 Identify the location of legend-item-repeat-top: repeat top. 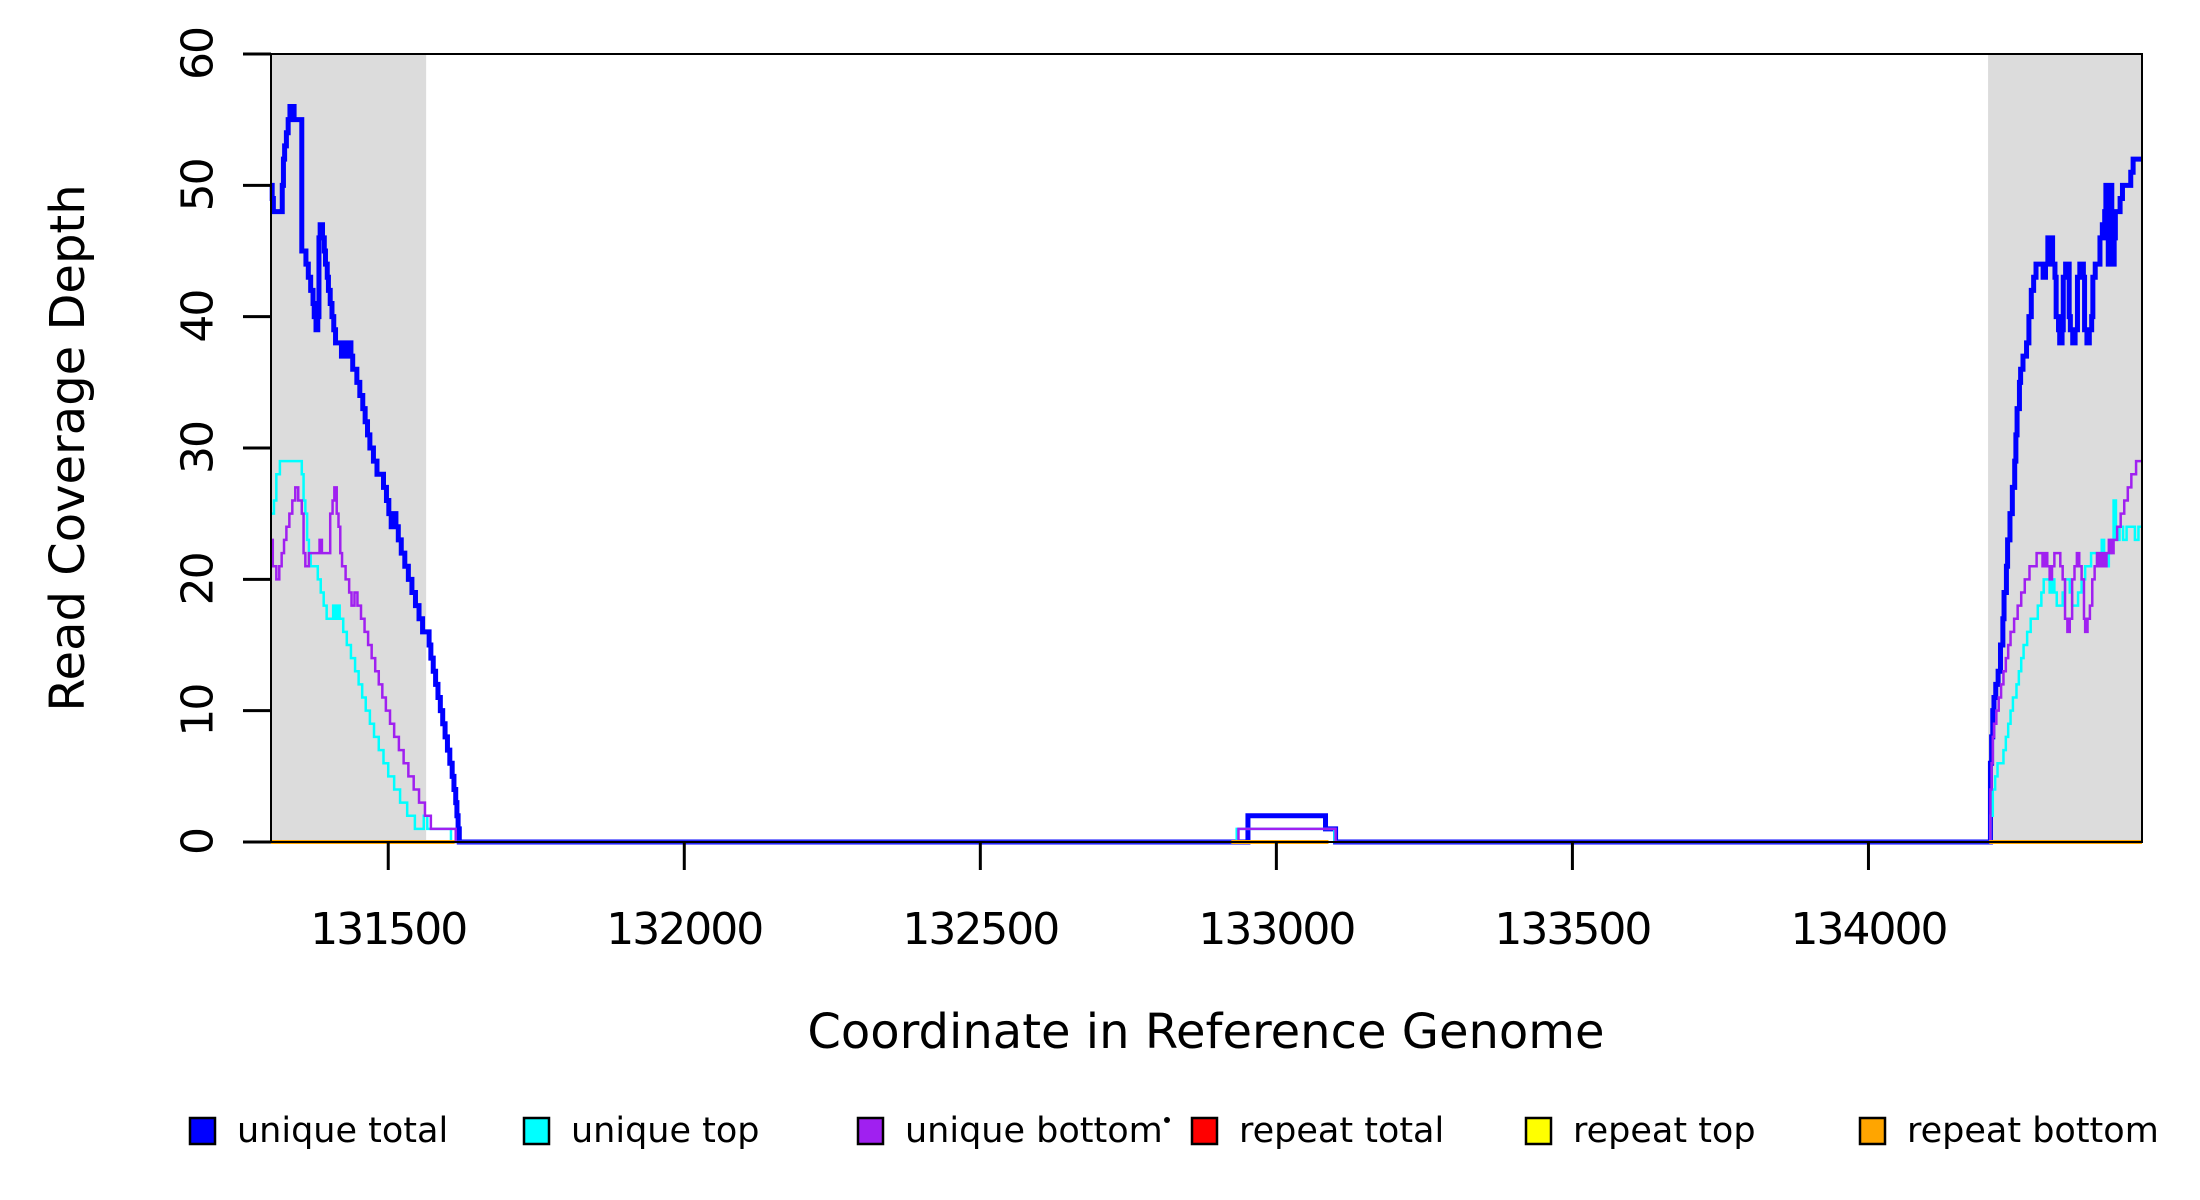
(1640, 1131).